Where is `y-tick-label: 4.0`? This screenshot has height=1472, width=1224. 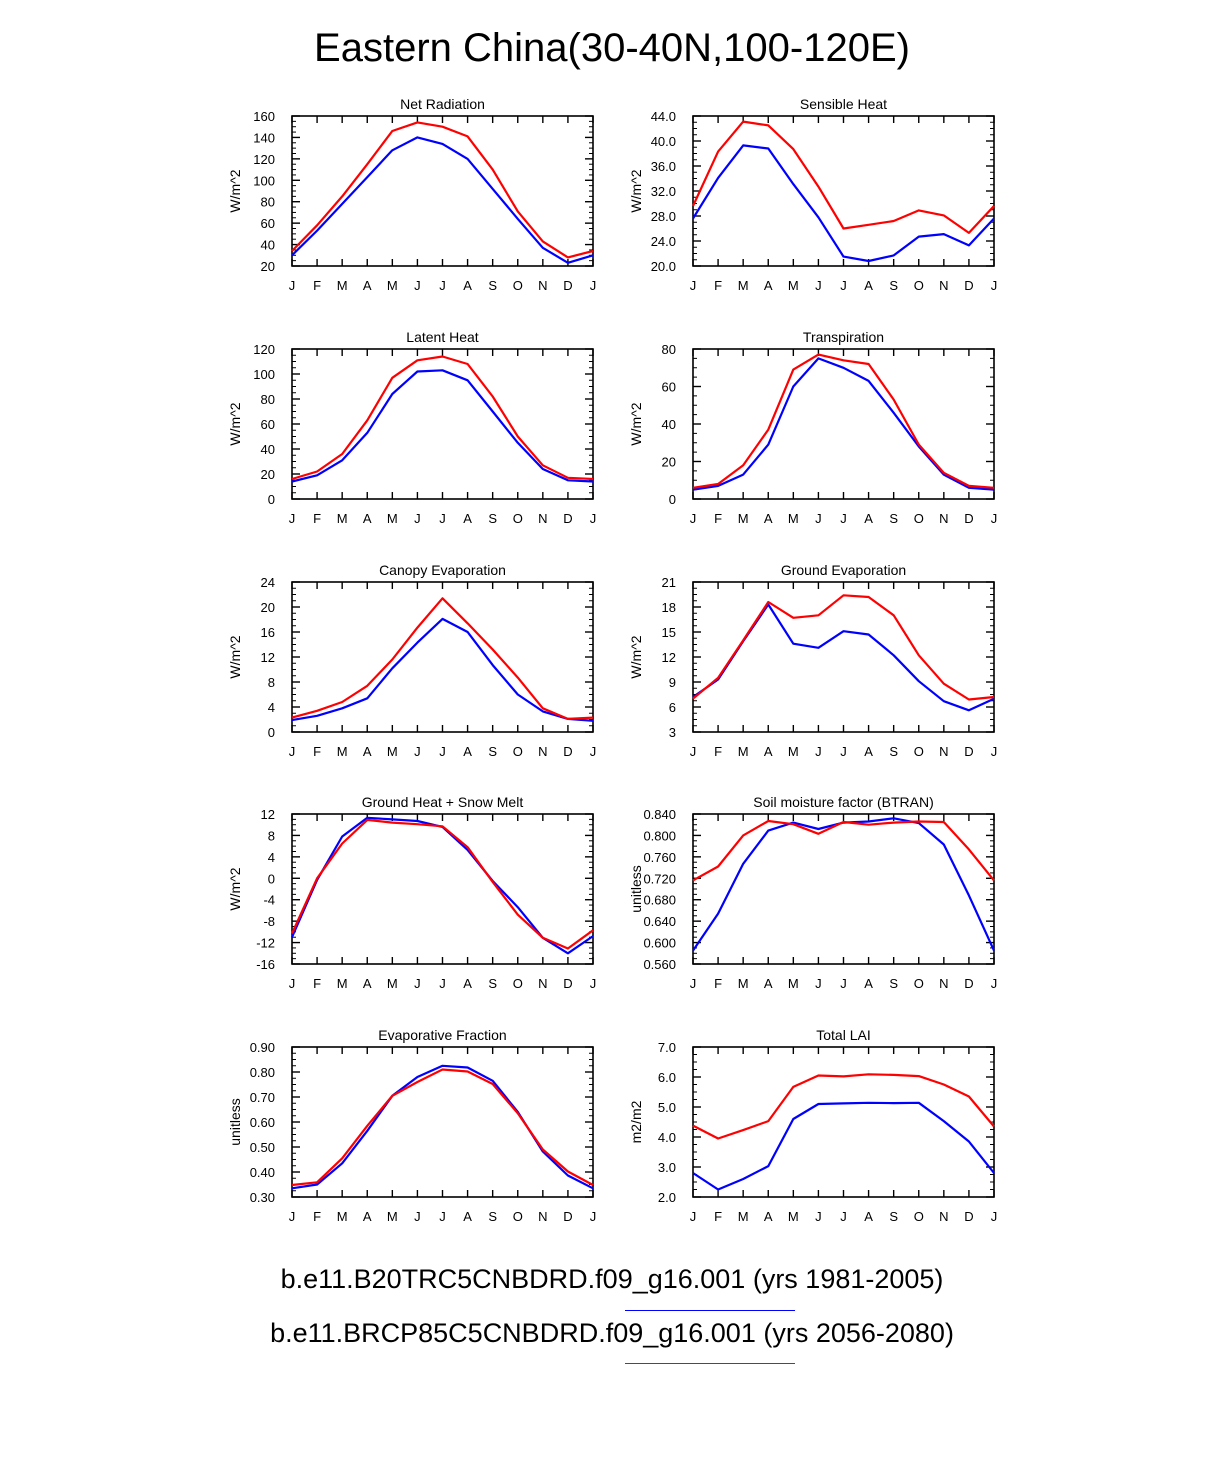 y-tick-label: 4.0 is located at coordinates (667, 1137).